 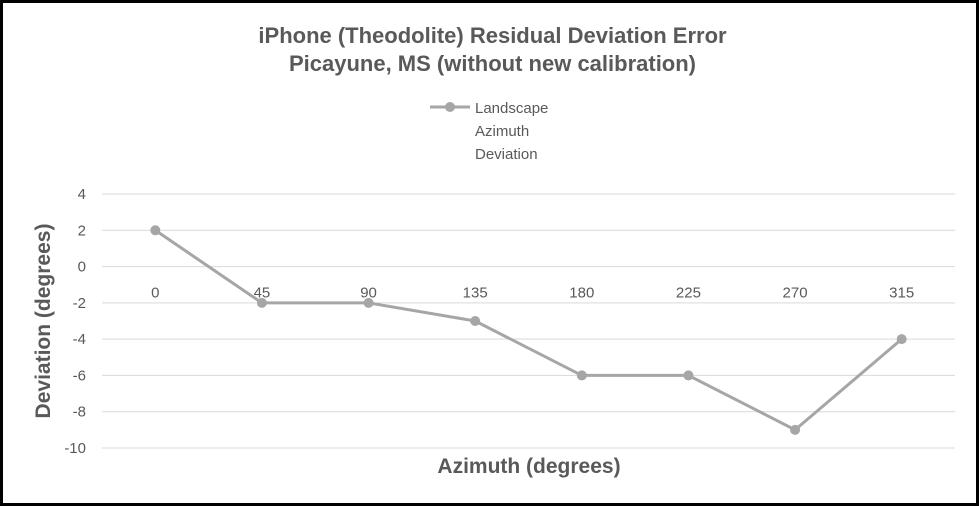 I want to click on x-tick-label: 90, so click(x=368, y=293).